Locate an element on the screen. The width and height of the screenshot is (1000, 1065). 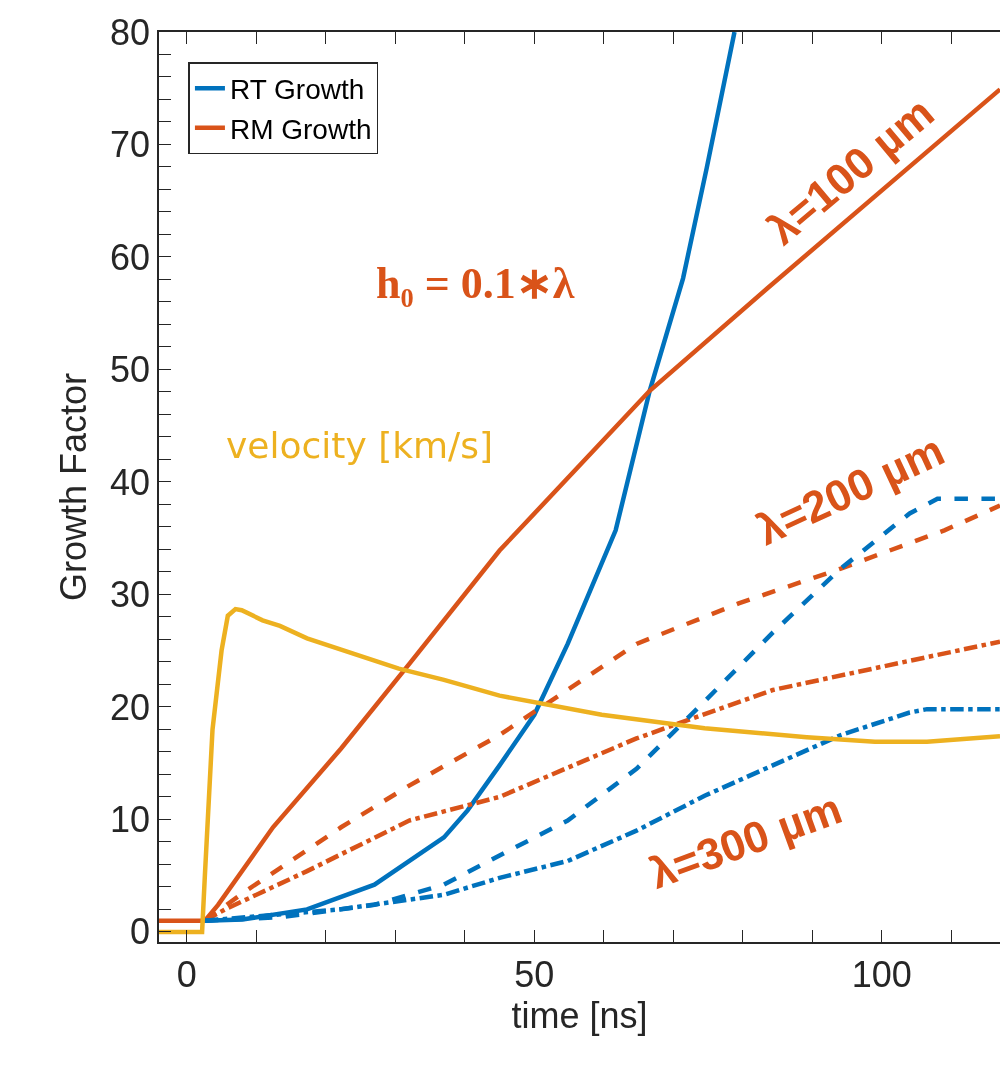
y-tick-label: 50 is located at coordinates (130, 370).